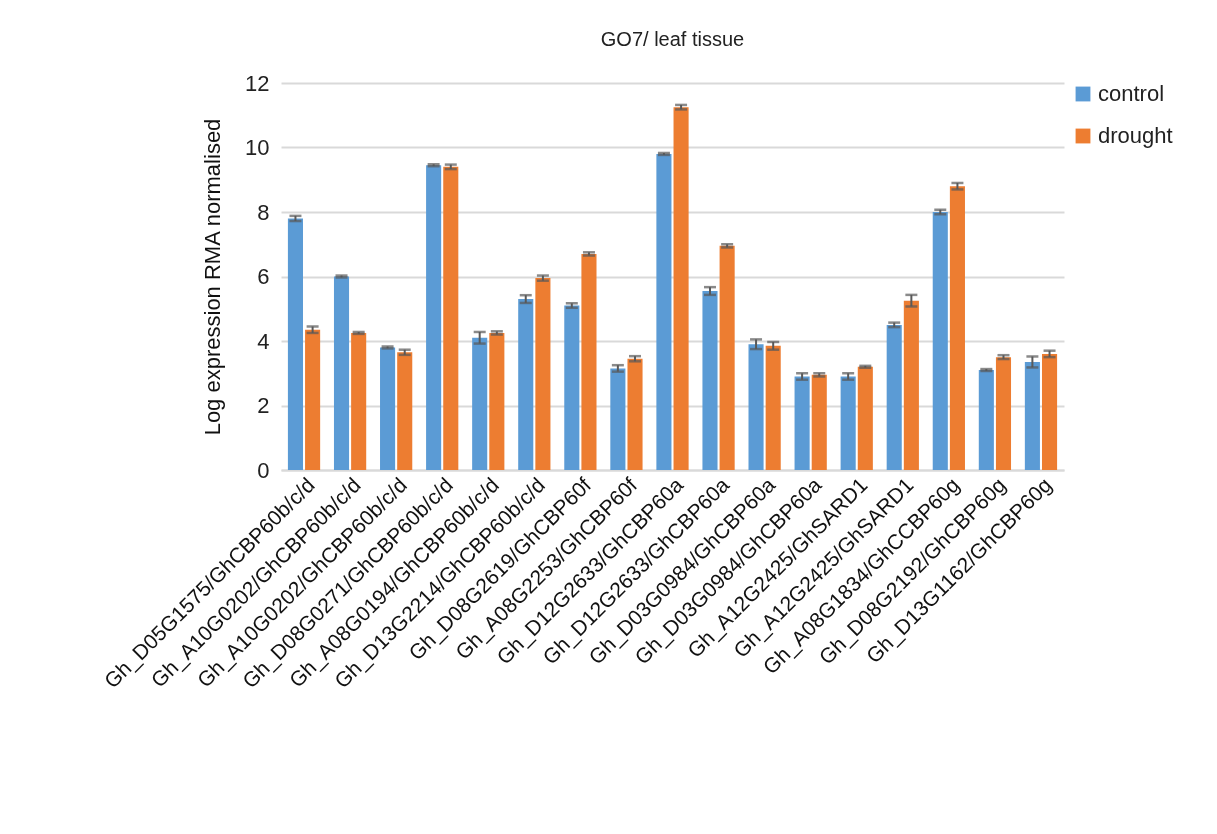 The image size is (1217, 834). What do you see at coordinates (263, 276) in the screenshot?
I see `y-tick-label: 6` at bounding box center [263, 276].